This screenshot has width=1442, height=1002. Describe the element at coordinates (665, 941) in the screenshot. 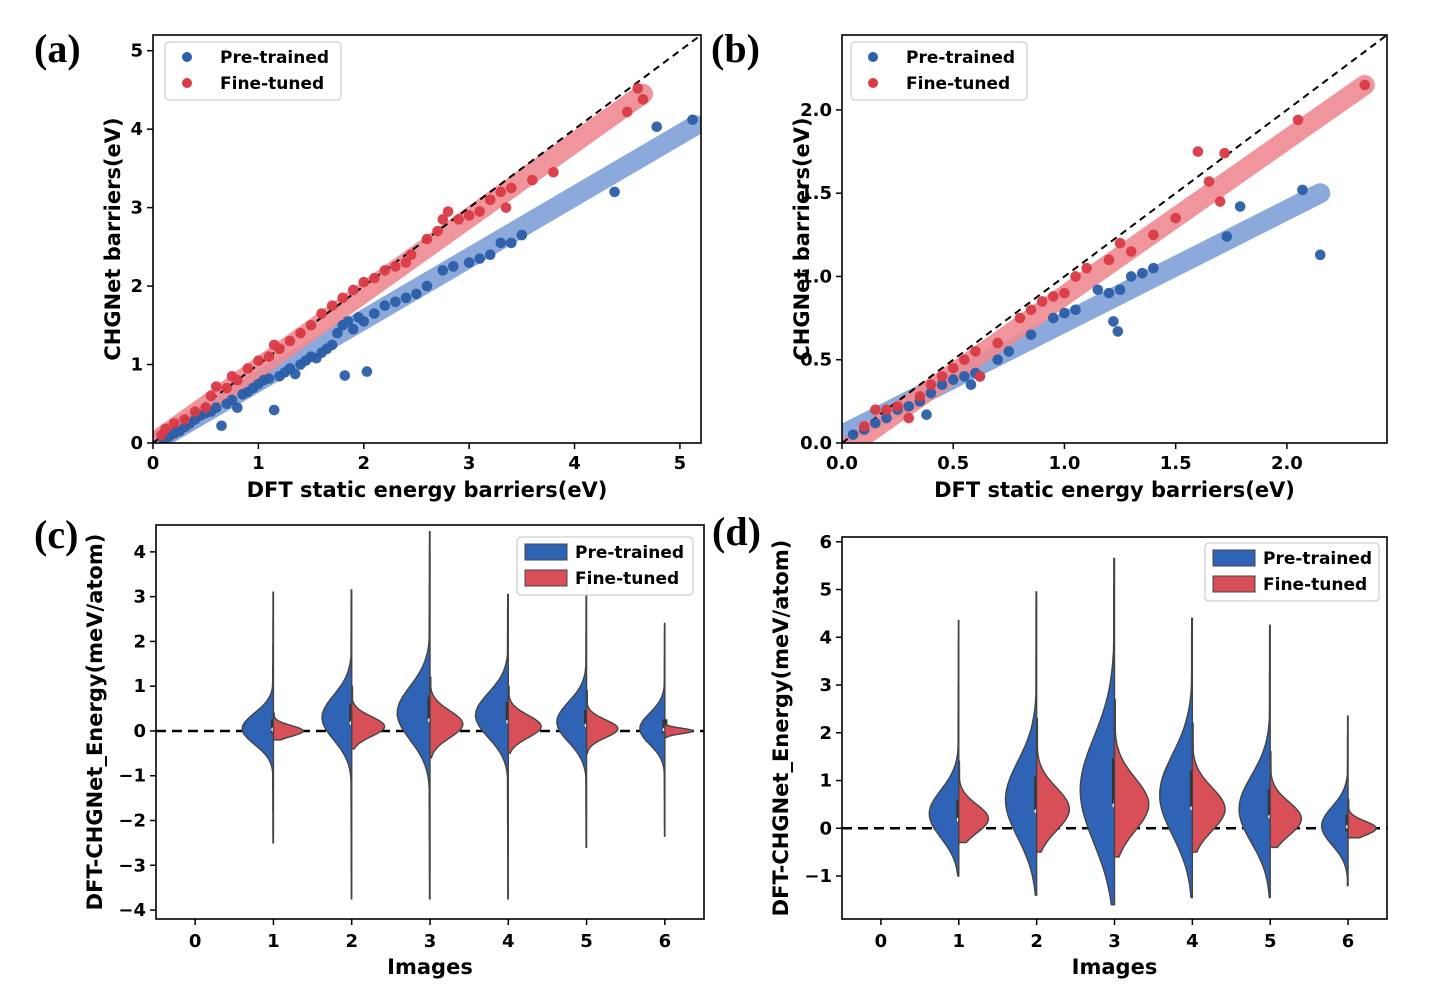

I see `x-tick-label: 6` at that location.